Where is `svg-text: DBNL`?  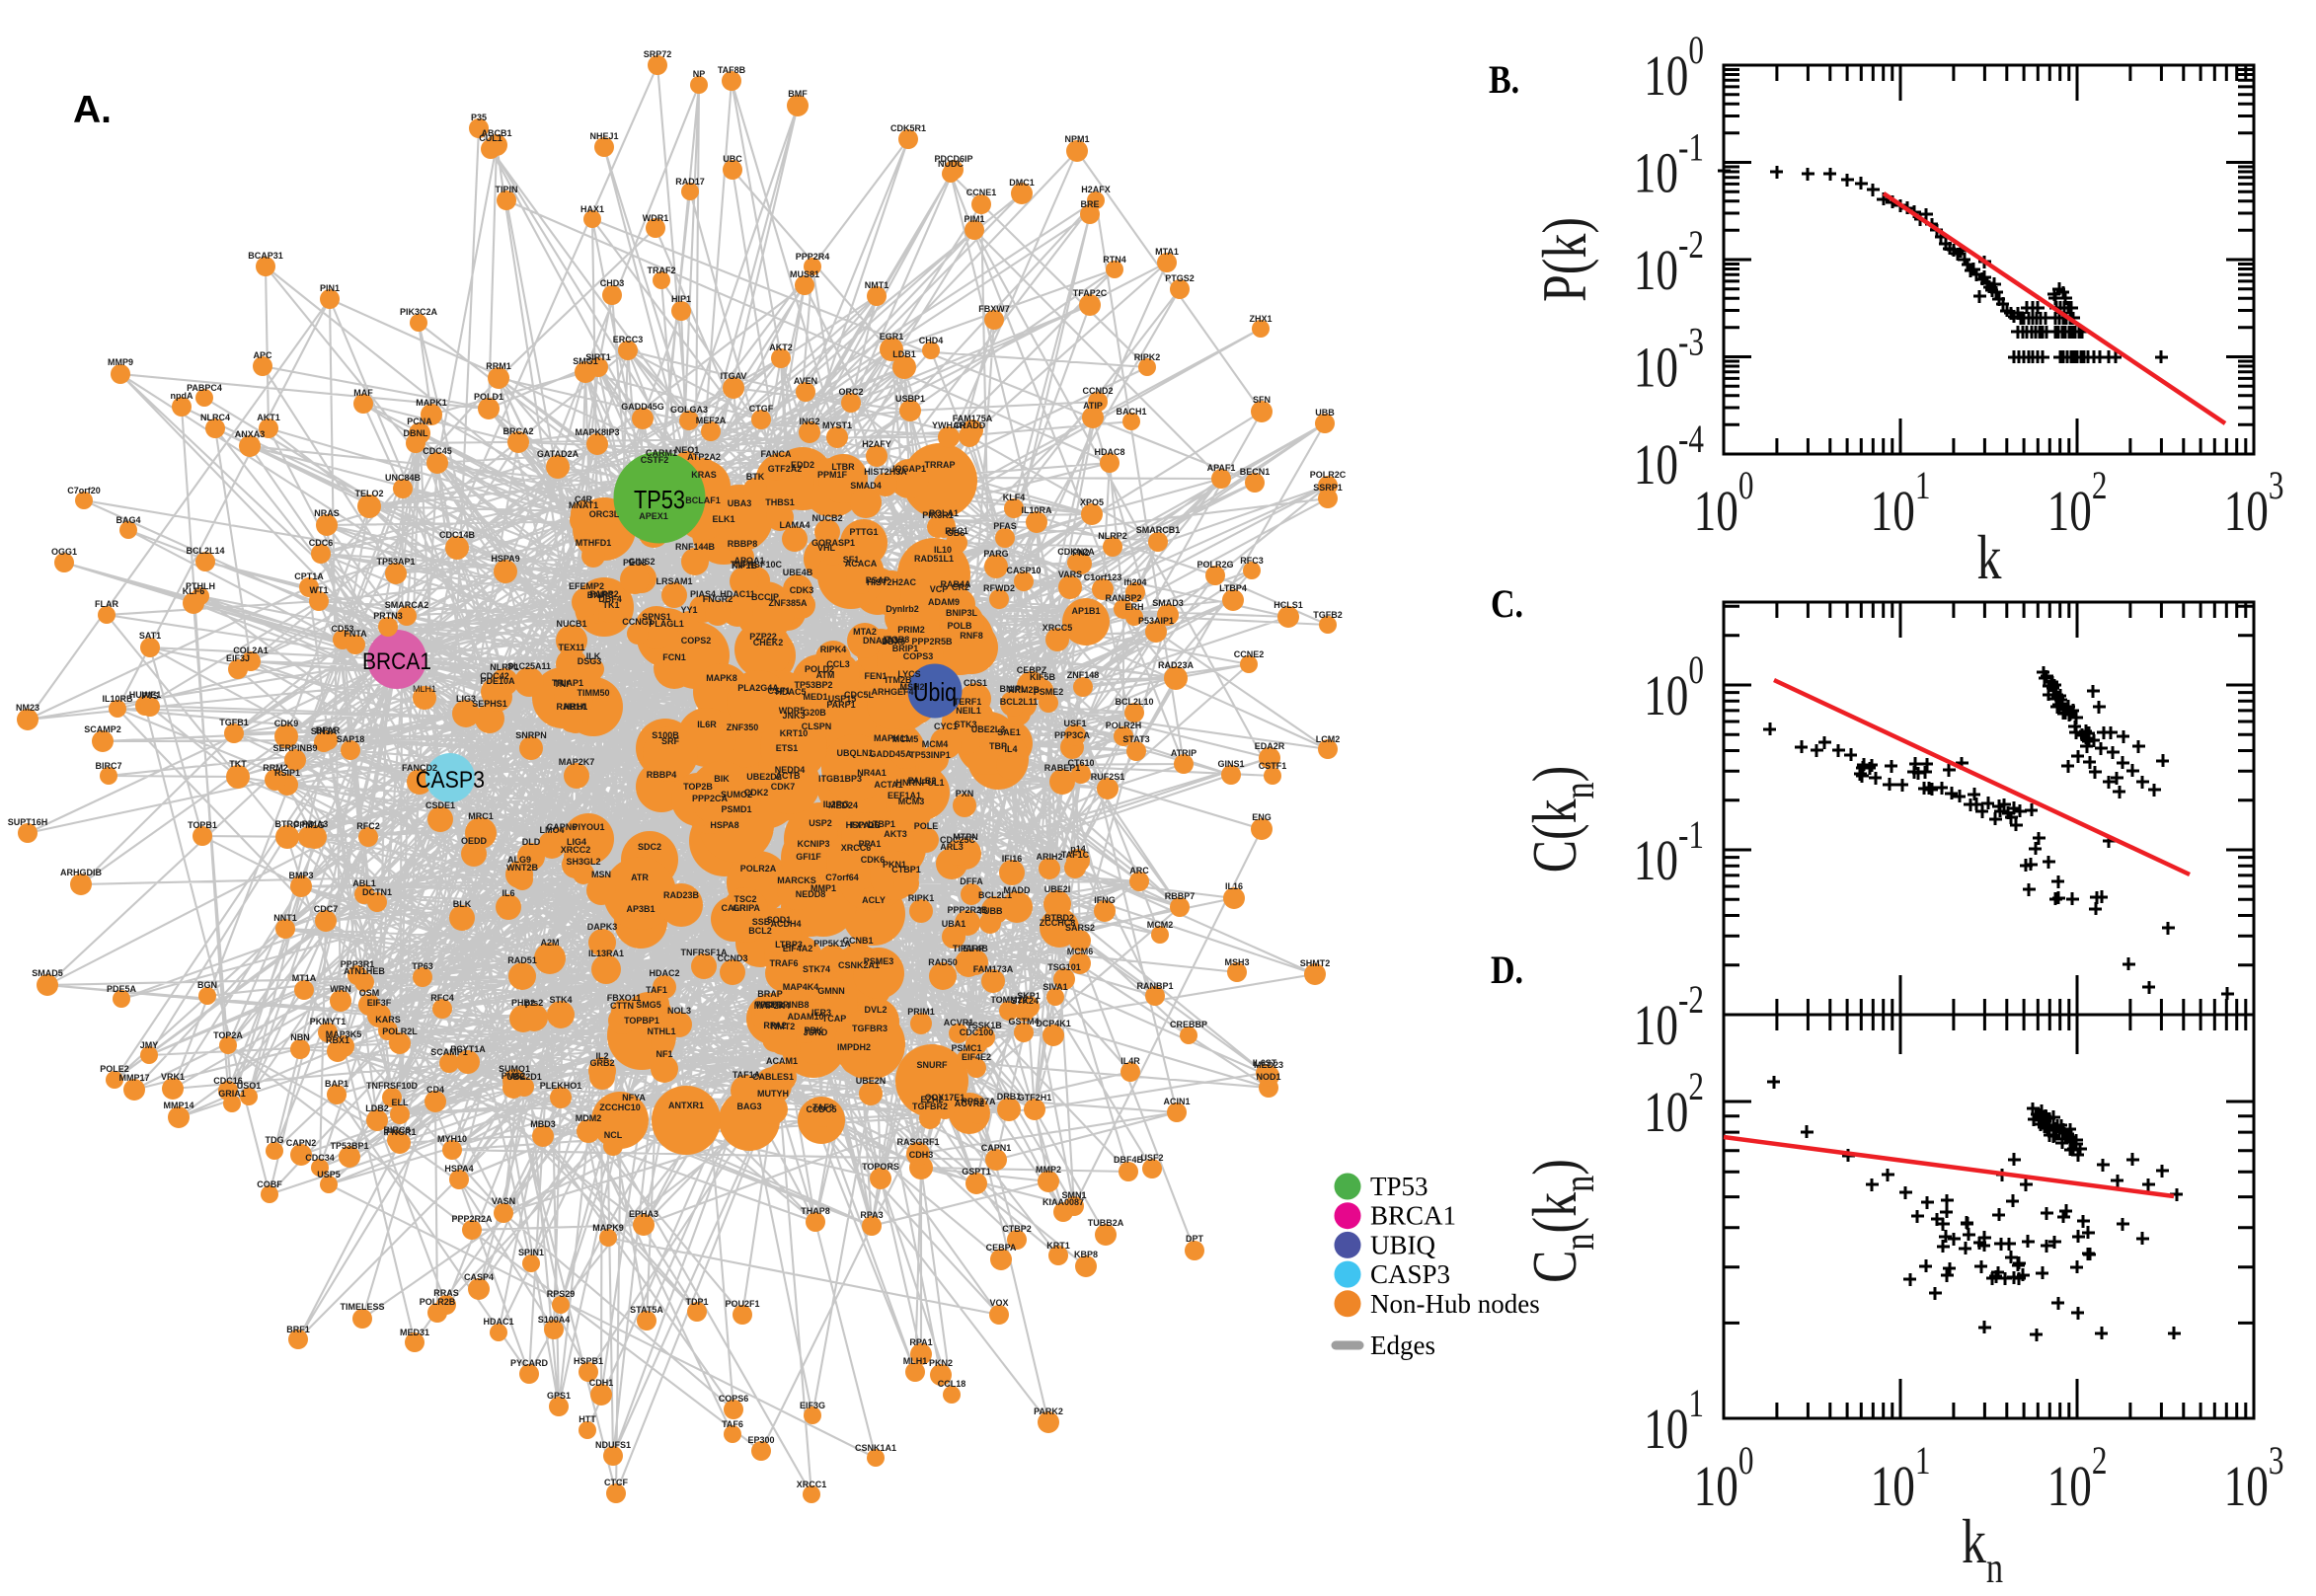 svg-text: DBNL is located at coordinates (416, 433).